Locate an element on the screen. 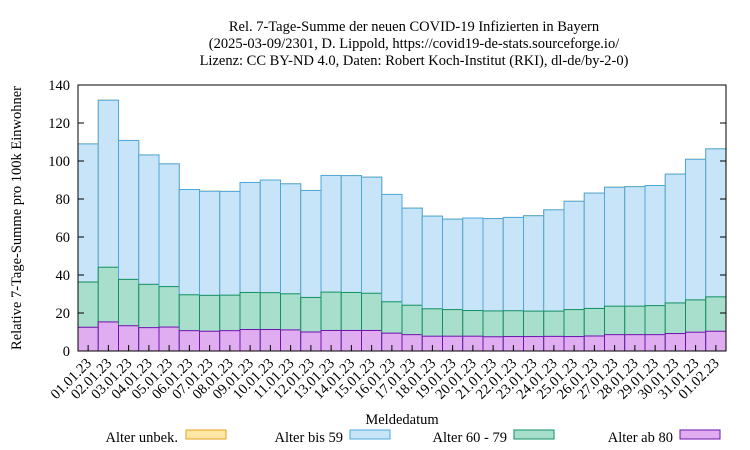  y-tick-label: 100 is located at coordinates (59, 162).